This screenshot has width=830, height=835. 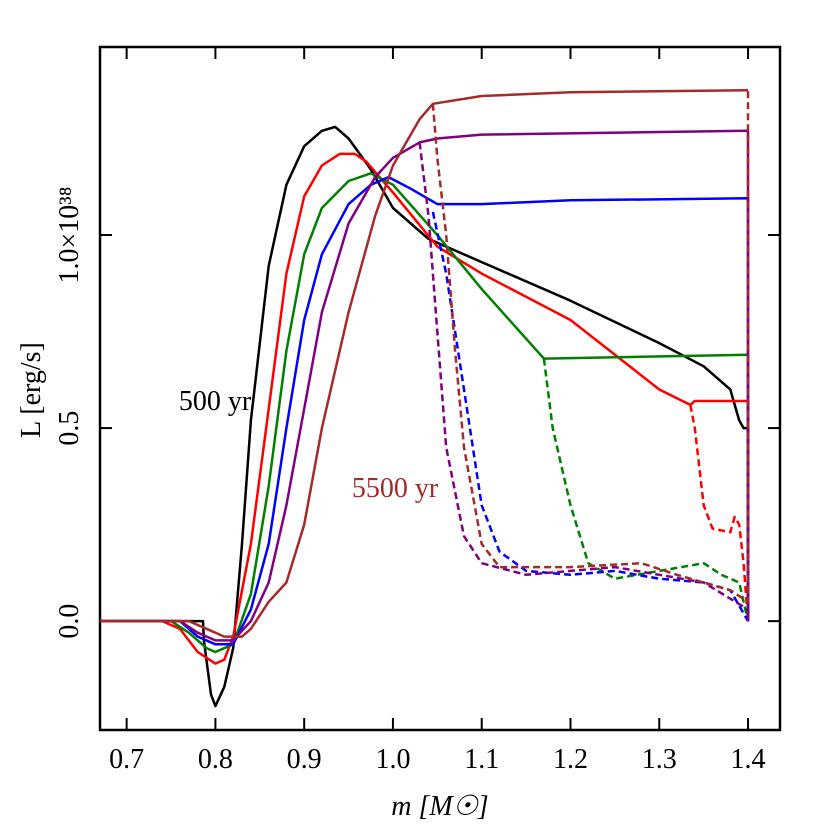 What do you see at coordinates (69, 621) in the screenshot?
I see `y-tick-label: 0.0` at bounding box center [69, 621].